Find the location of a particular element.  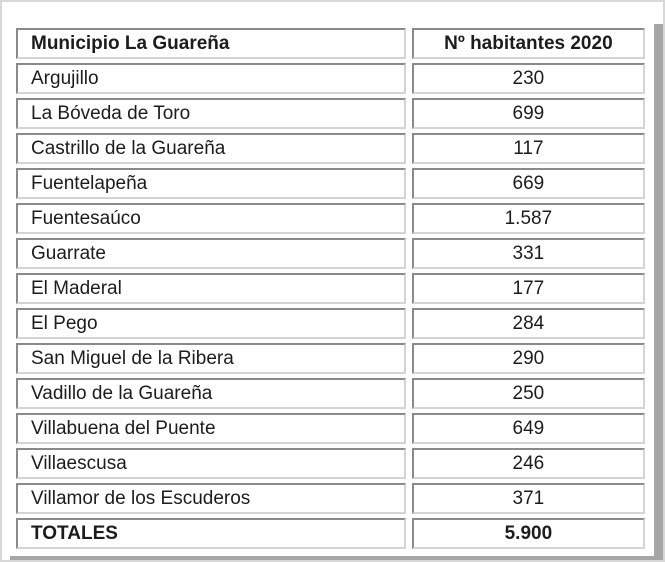

habitants-cell: 649 is located at coordinates (528, 428).